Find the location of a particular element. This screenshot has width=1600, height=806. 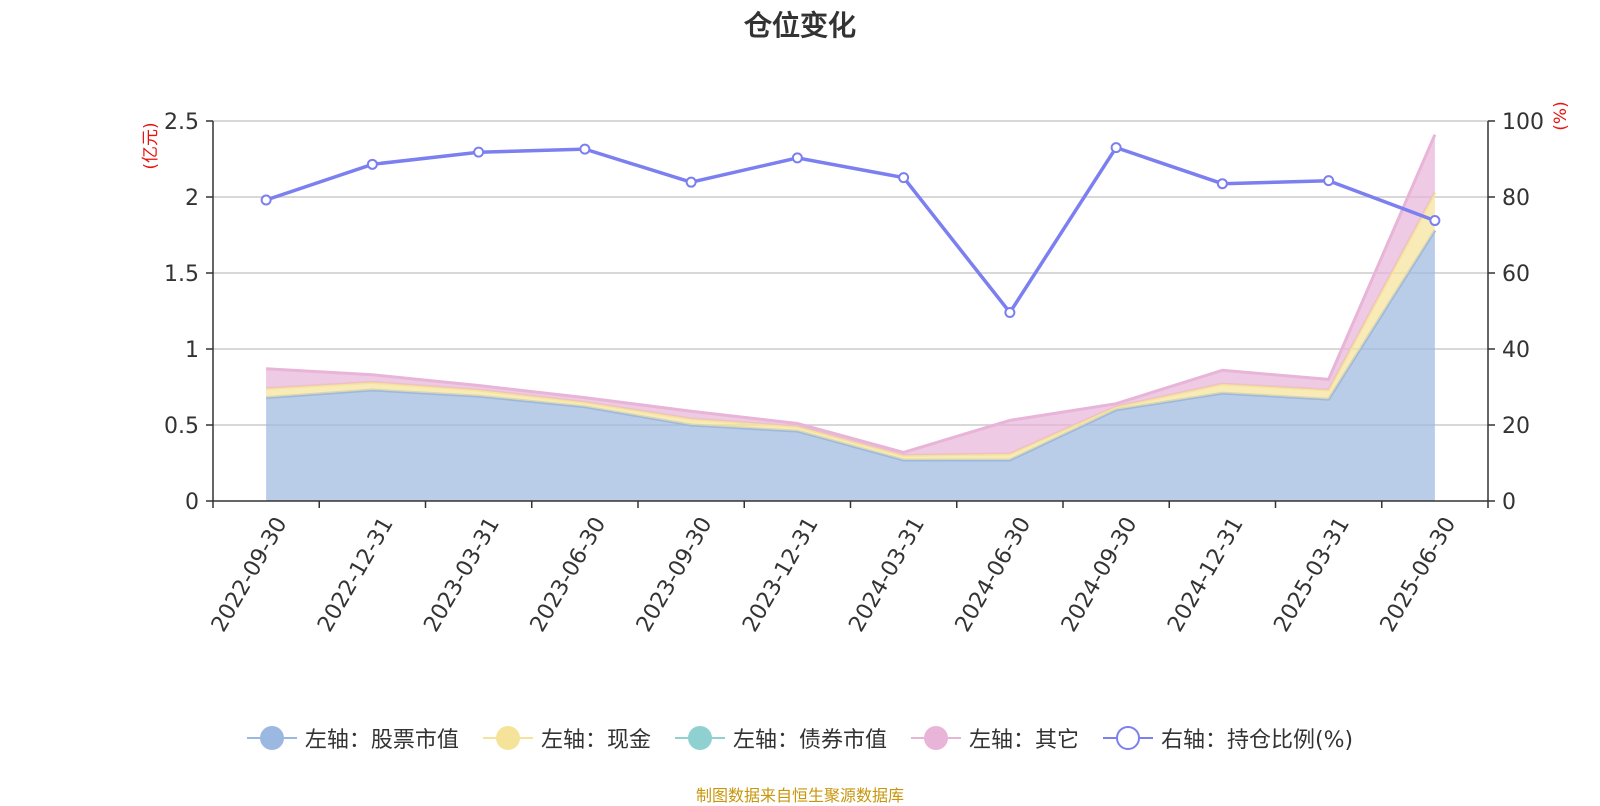

x-tick-label: 2023-09-30 is located at coordinates (675, 574).